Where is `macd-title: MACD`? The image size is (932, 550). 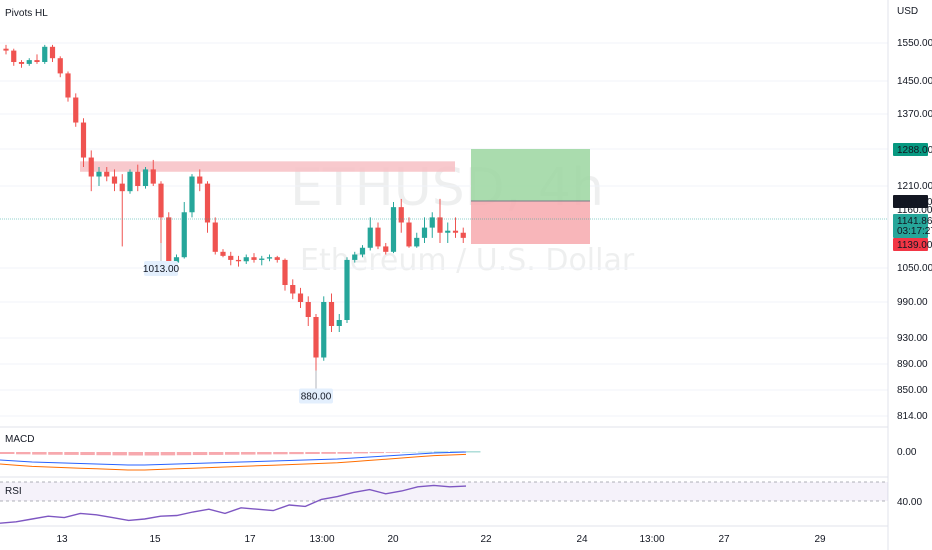
macd-title: MACD is located at coordinates (19, 439).